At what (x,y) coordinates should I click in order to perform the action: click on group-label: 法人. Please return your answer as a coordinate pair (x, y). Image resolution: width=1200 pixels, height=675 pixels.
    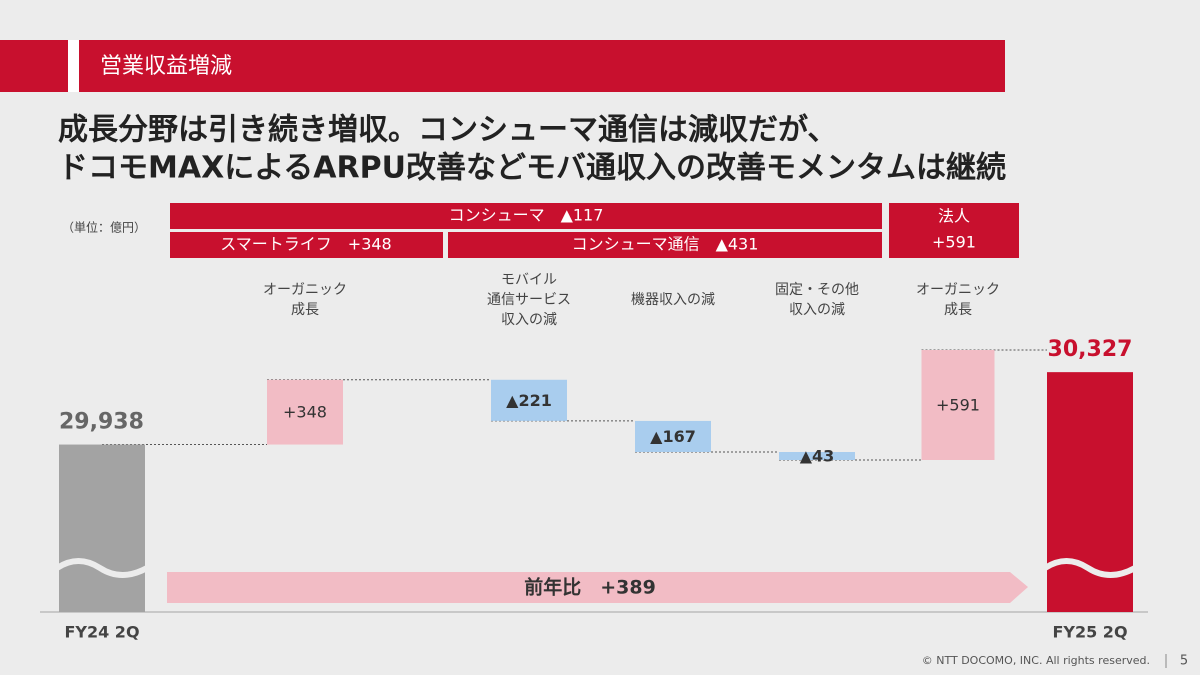
    Looking at the image, I should click on (954, 216).